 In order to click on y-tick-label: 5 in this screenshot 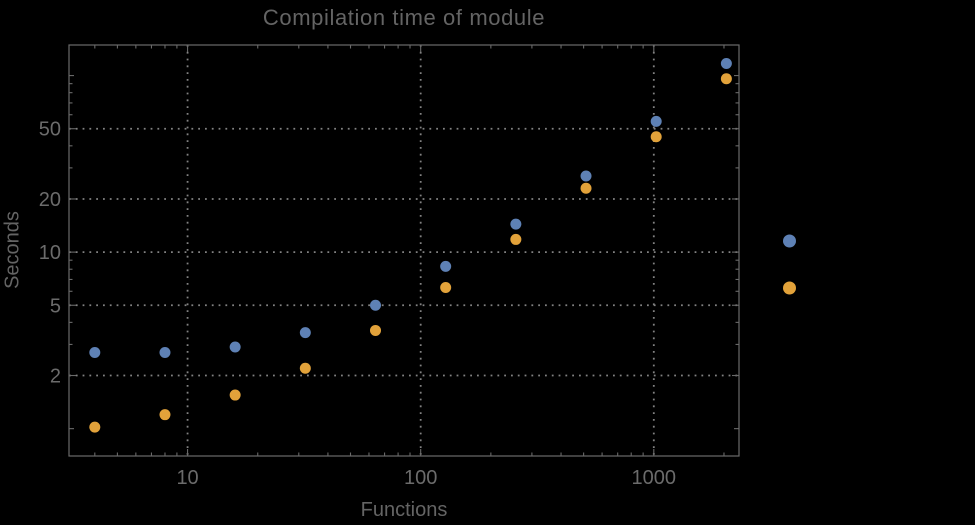, I will do `click(55, 306)`.